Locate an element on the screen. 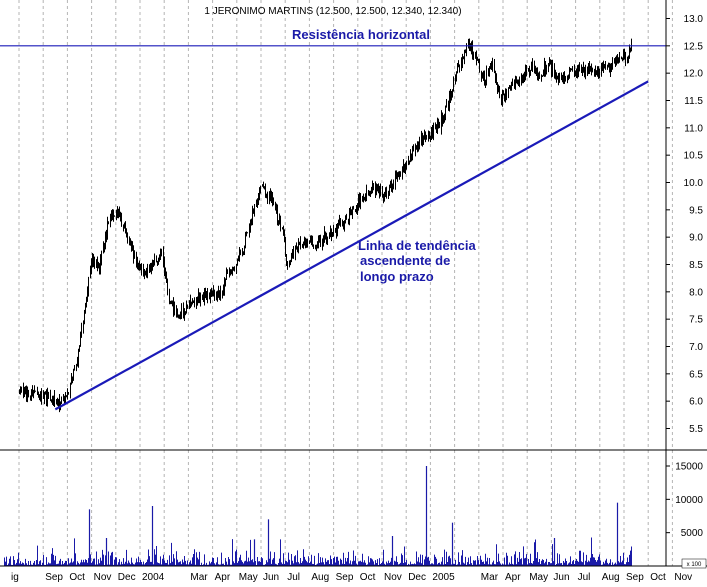  month-label: 2005 is located at coordinates (443, 577).